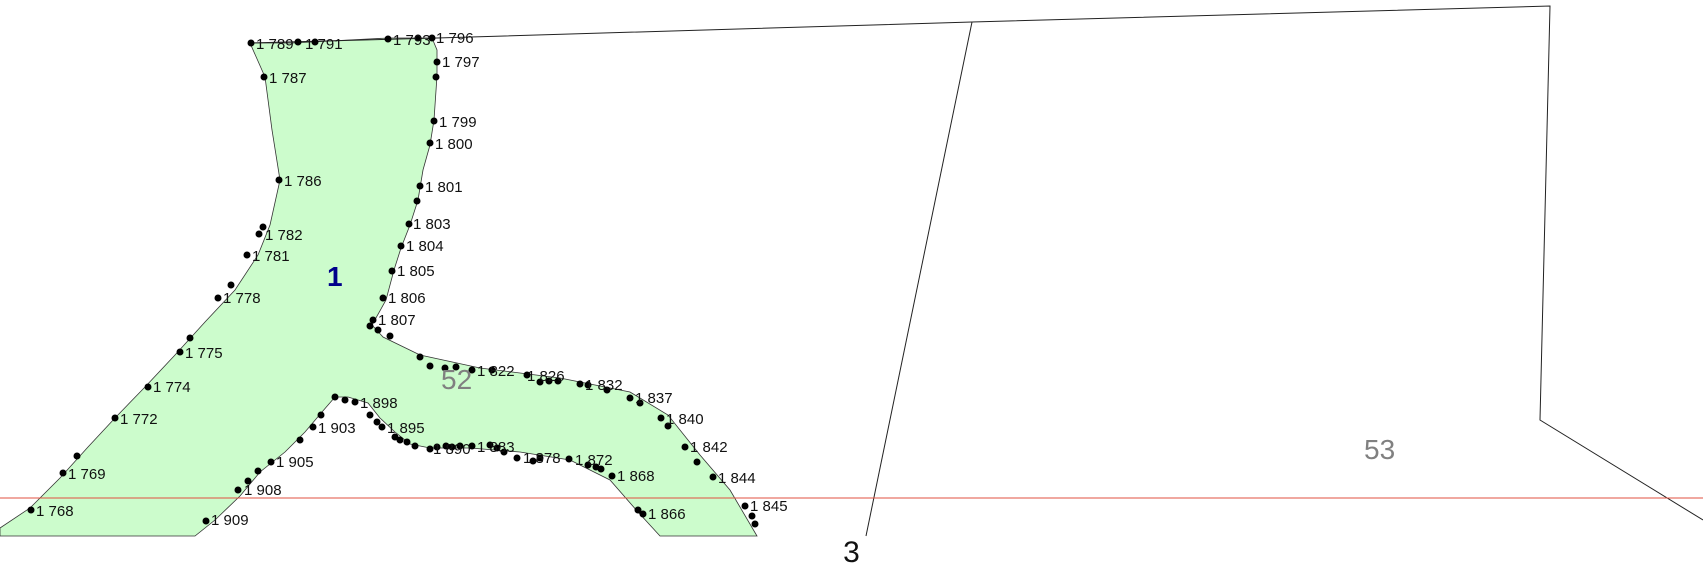 The width and height of the screenshot is (1703, 570). What do you see at coordinates (204, 353) in the screenshot?
I see `point-label: 1 775` at bounding box center [204, 353].